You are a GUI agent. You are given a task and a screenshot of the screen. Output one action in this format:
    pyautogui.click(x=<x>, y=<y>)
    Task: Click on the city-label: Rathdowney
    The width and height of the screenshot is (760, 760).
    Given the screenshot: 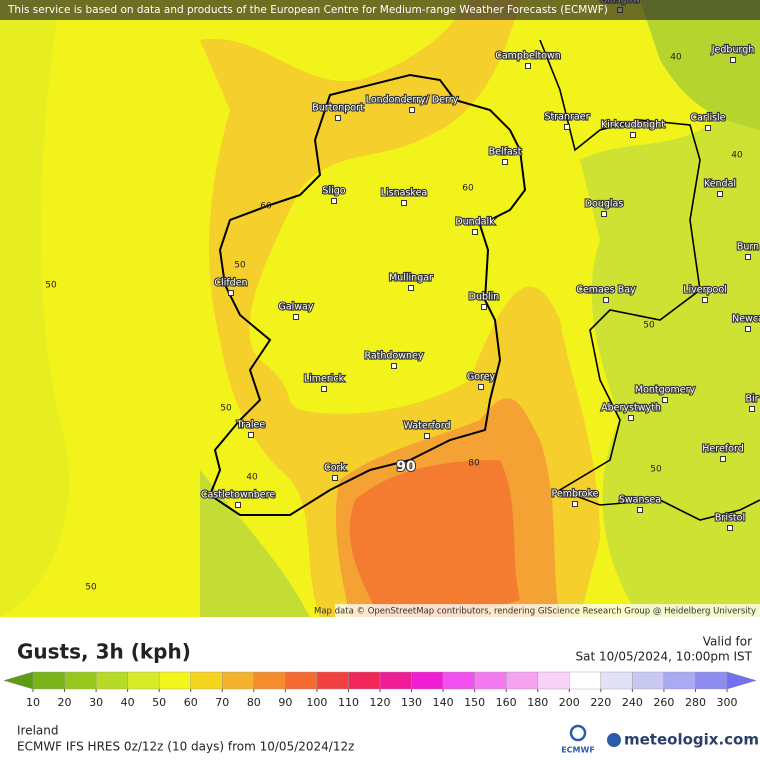 What is the action you would take?
    pyautogui.click(x=393, y=356)
    